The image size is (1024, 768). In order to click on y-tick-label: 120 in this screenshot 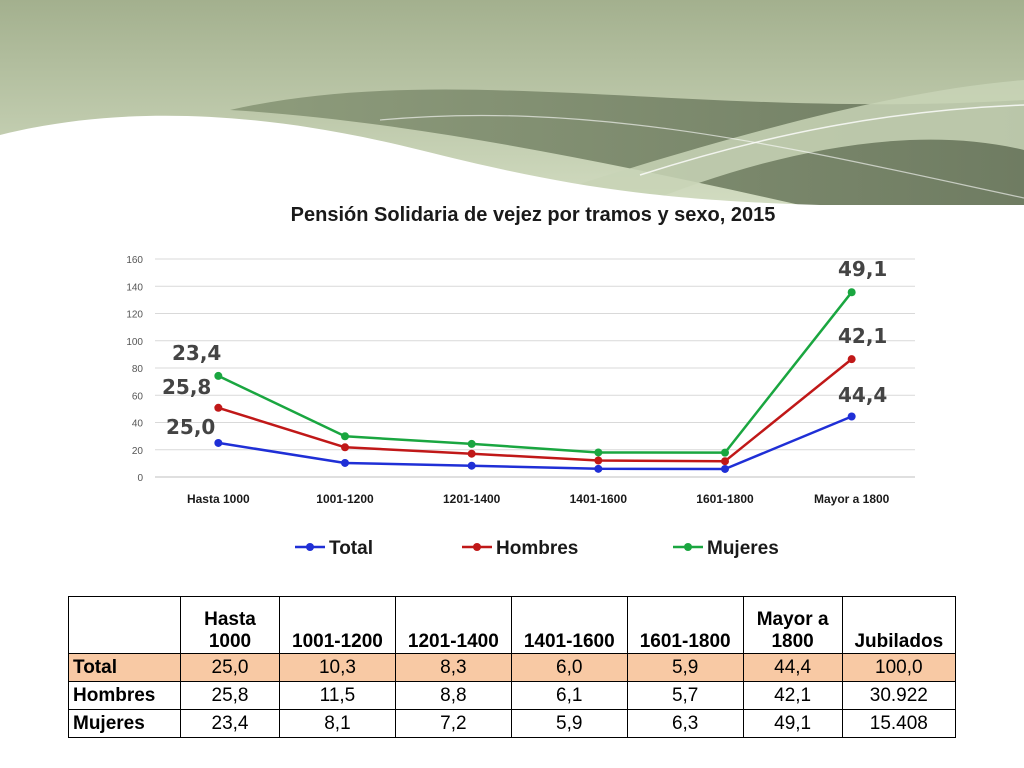, I will do `click(134, 315)`.